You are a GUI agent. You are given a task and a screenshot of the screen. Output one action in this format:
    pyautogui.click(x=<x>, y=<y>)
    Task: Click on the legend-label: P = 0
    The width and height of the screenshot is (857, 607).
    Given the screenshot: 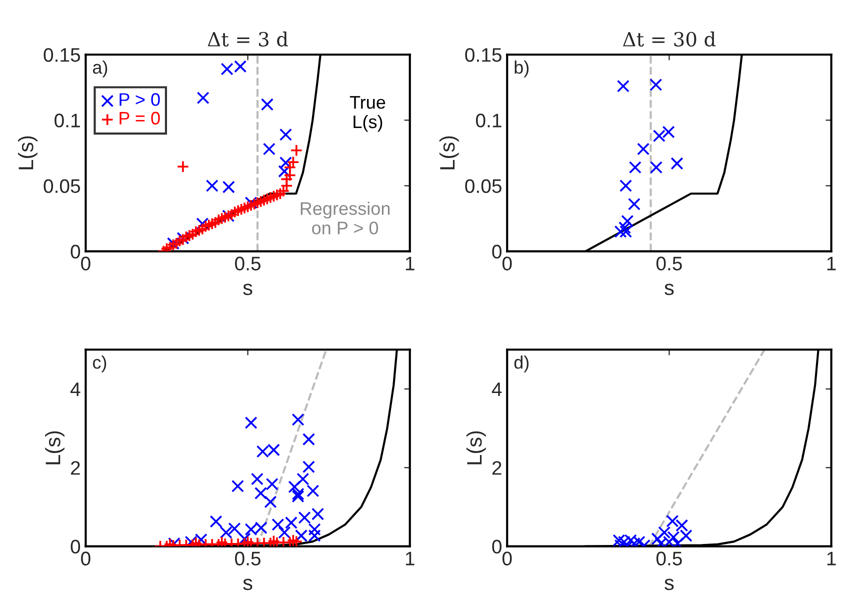 What is the action you would take?
    pyautogui.click(x=140, y=118)
    